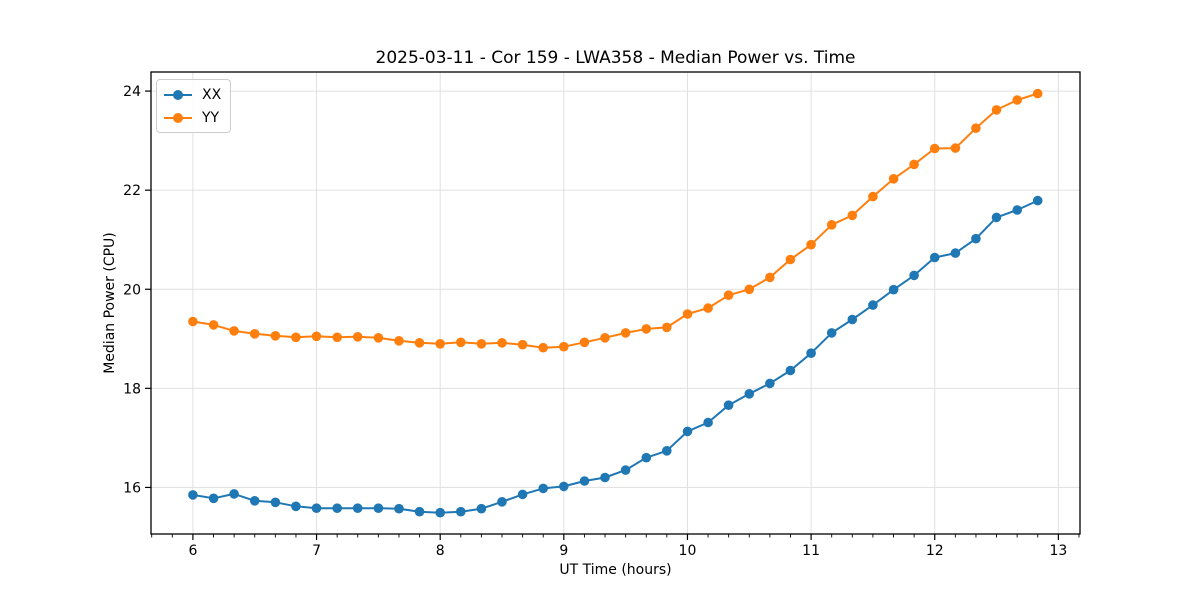 Image resolution: width=1200 pixels, height=600 pixels. What do you see at coordinates (811, 551) in the screenshot?
I see `x-tick-label: 11` at bounding box center [811, 551].